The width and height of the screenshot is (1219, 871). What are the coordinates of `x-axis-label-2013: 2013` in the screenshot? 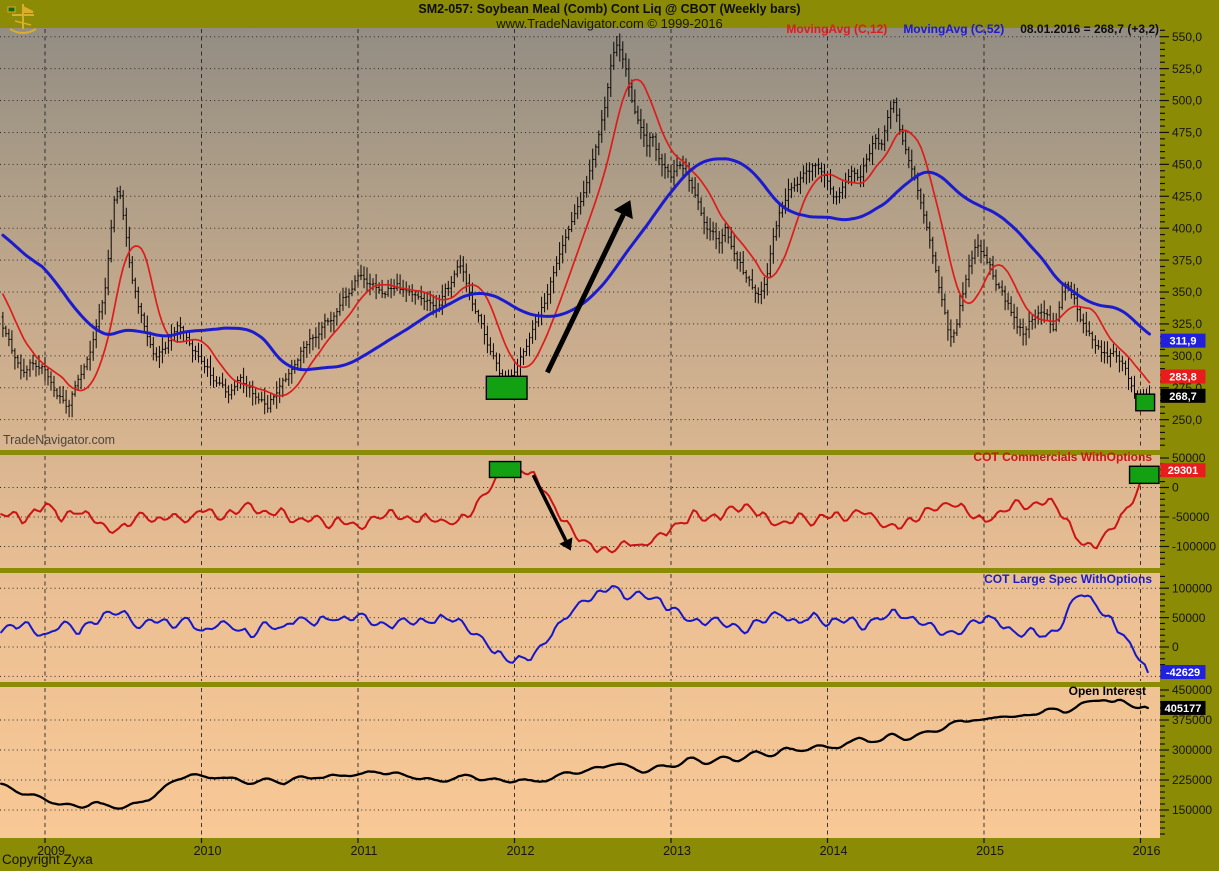 It's located at (677, 851).